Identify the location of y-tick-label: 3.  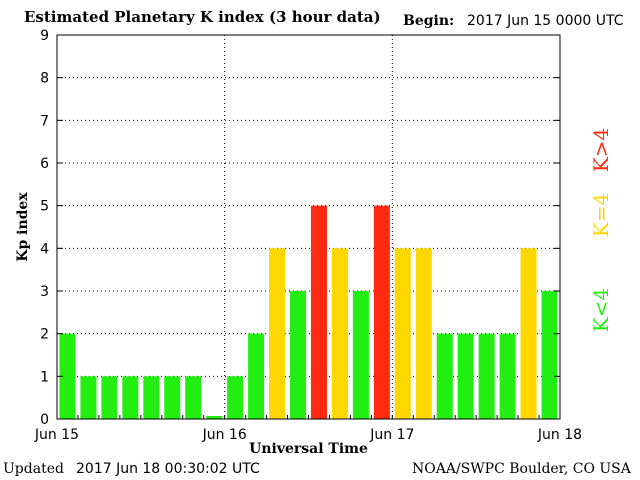
(44, 292).